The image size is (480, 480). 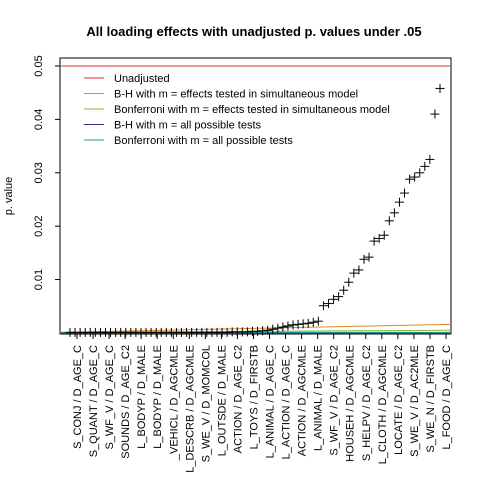 What do you see at coordinates (287, 402) in the screenshot?
I see `x-tick-label: L_ACTION / D_AGE_C` at bounding box center [287, 402].